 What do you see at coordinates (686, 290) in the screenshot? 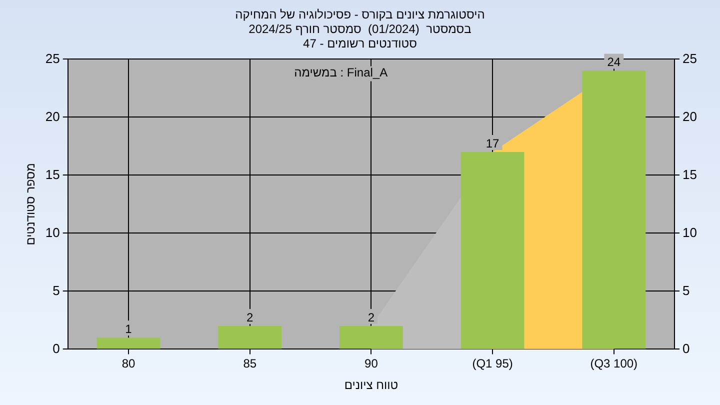
I see `y2-tick-label: 5` at bounding box center [686, 290].